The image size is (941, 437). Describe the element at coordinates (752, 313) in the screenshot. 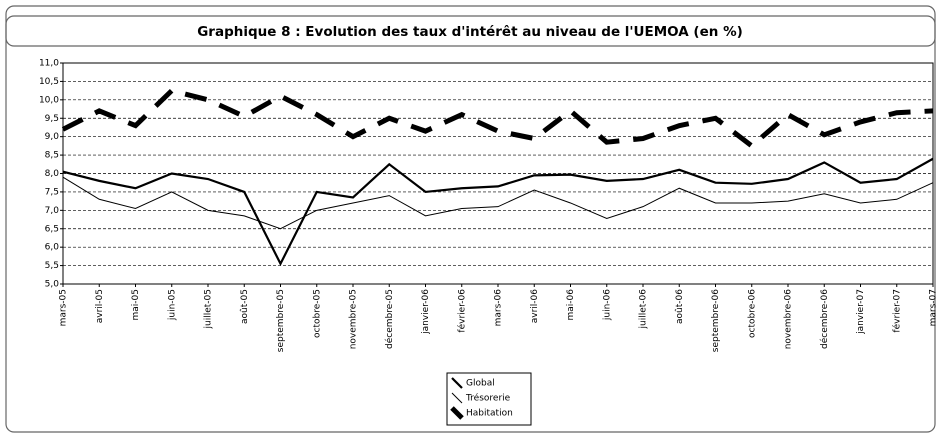

I see `x-tick-label: octobre-06` at that location.